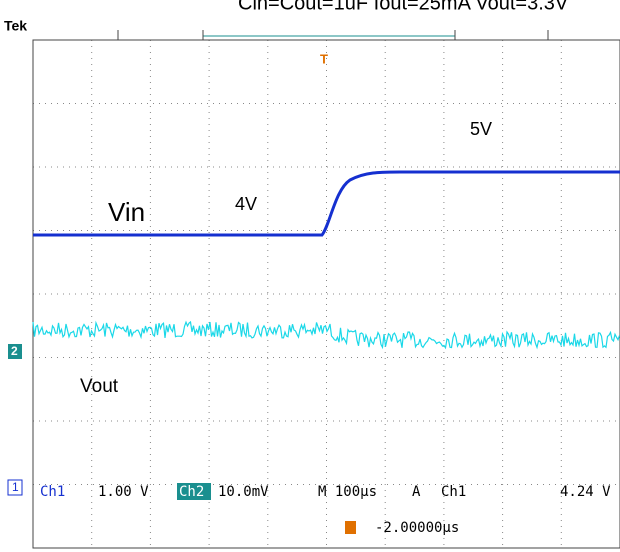 The image size is (620, 552). Describe the element at coordinates (481, 129) in the screenshot. I see `vin-high-label: 5V` at that location.